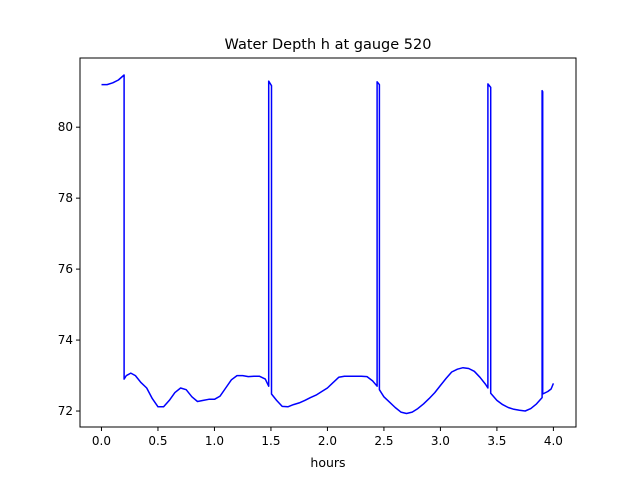 The width and height of the screenshot is (640, 480). I want to click on x-tick-label: 3.5, so click(496, 441).